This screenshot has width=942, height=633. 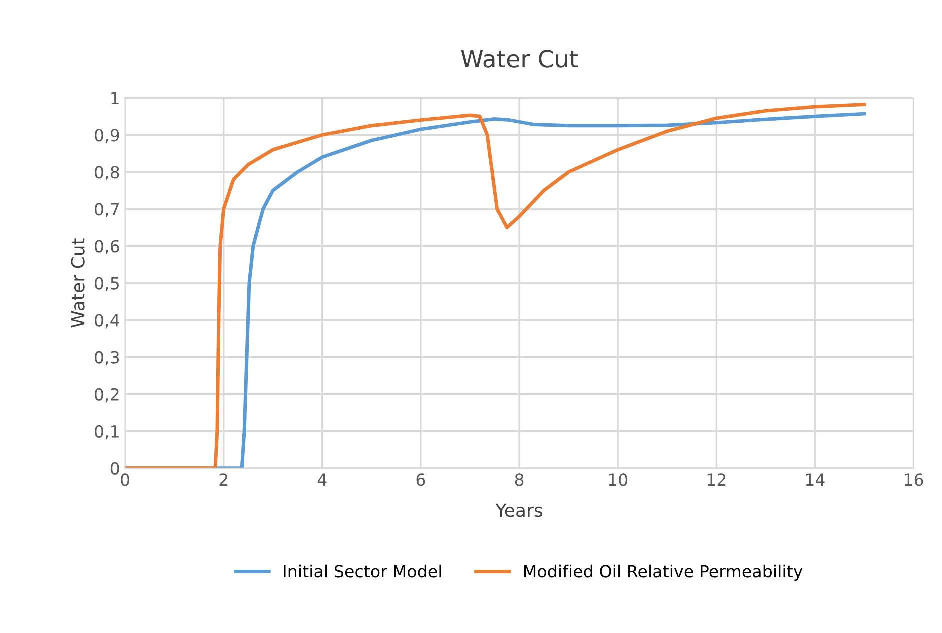 I want to click on y-tick-label: 0,3, so click(x=107, y=358).